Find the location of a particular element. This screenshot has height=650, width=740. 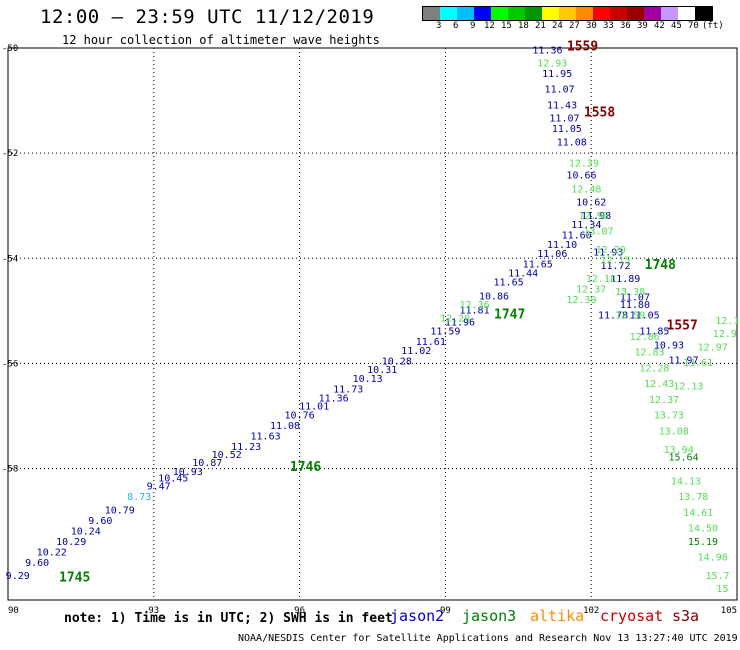

wave-height-label: 11.05 is located at coordinates (567, 129).